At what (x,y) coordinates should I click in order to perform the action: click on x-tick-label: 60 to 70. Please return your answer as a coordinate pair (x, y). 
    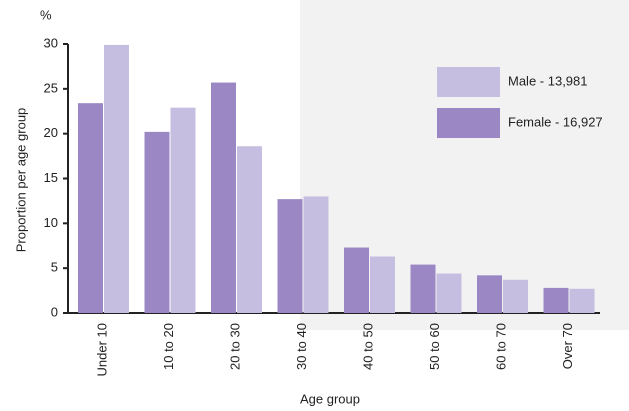
    Looking at the image, I should click on (500, 346).